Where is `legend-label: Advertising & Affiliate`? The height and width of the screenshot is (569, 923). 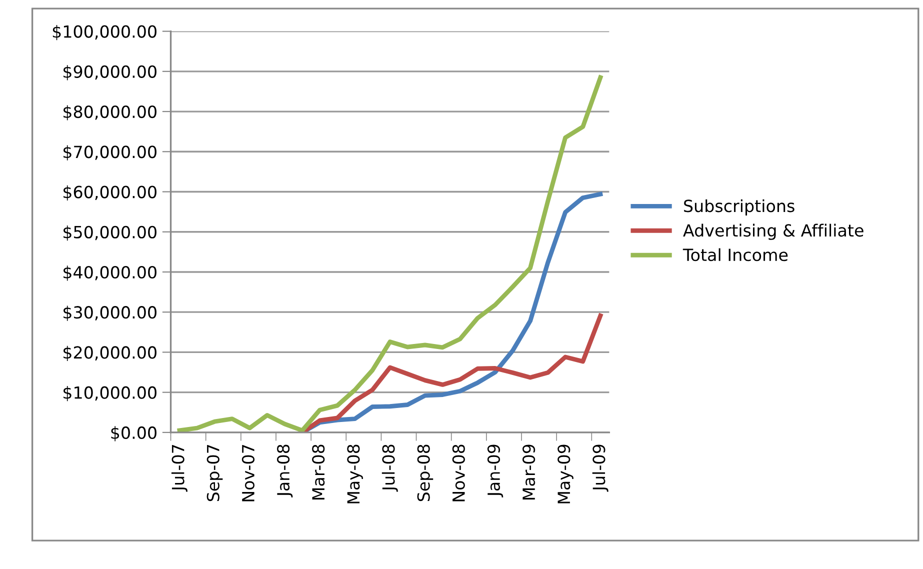 legend-label: Advertising & Affiliate is located at coordinates (773, 232).